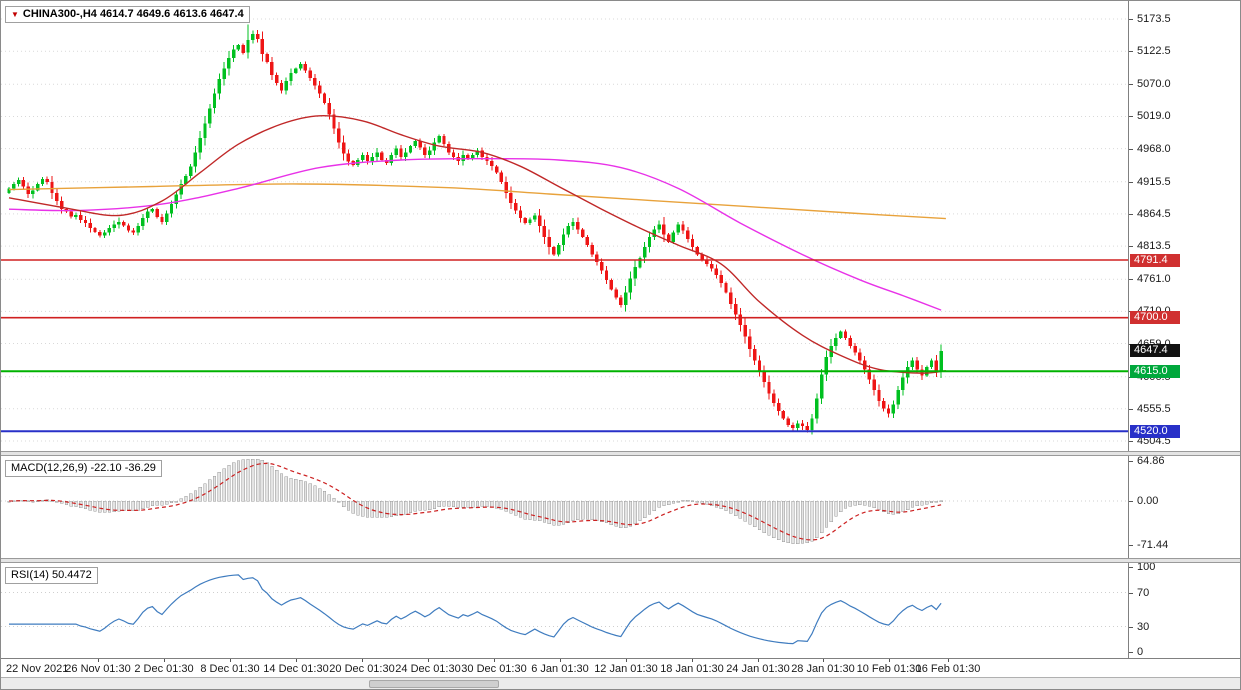  What do you see at coordinates (475, 609) in the screenshot?
I see `rsi-line` at bounding box center [475, 609].